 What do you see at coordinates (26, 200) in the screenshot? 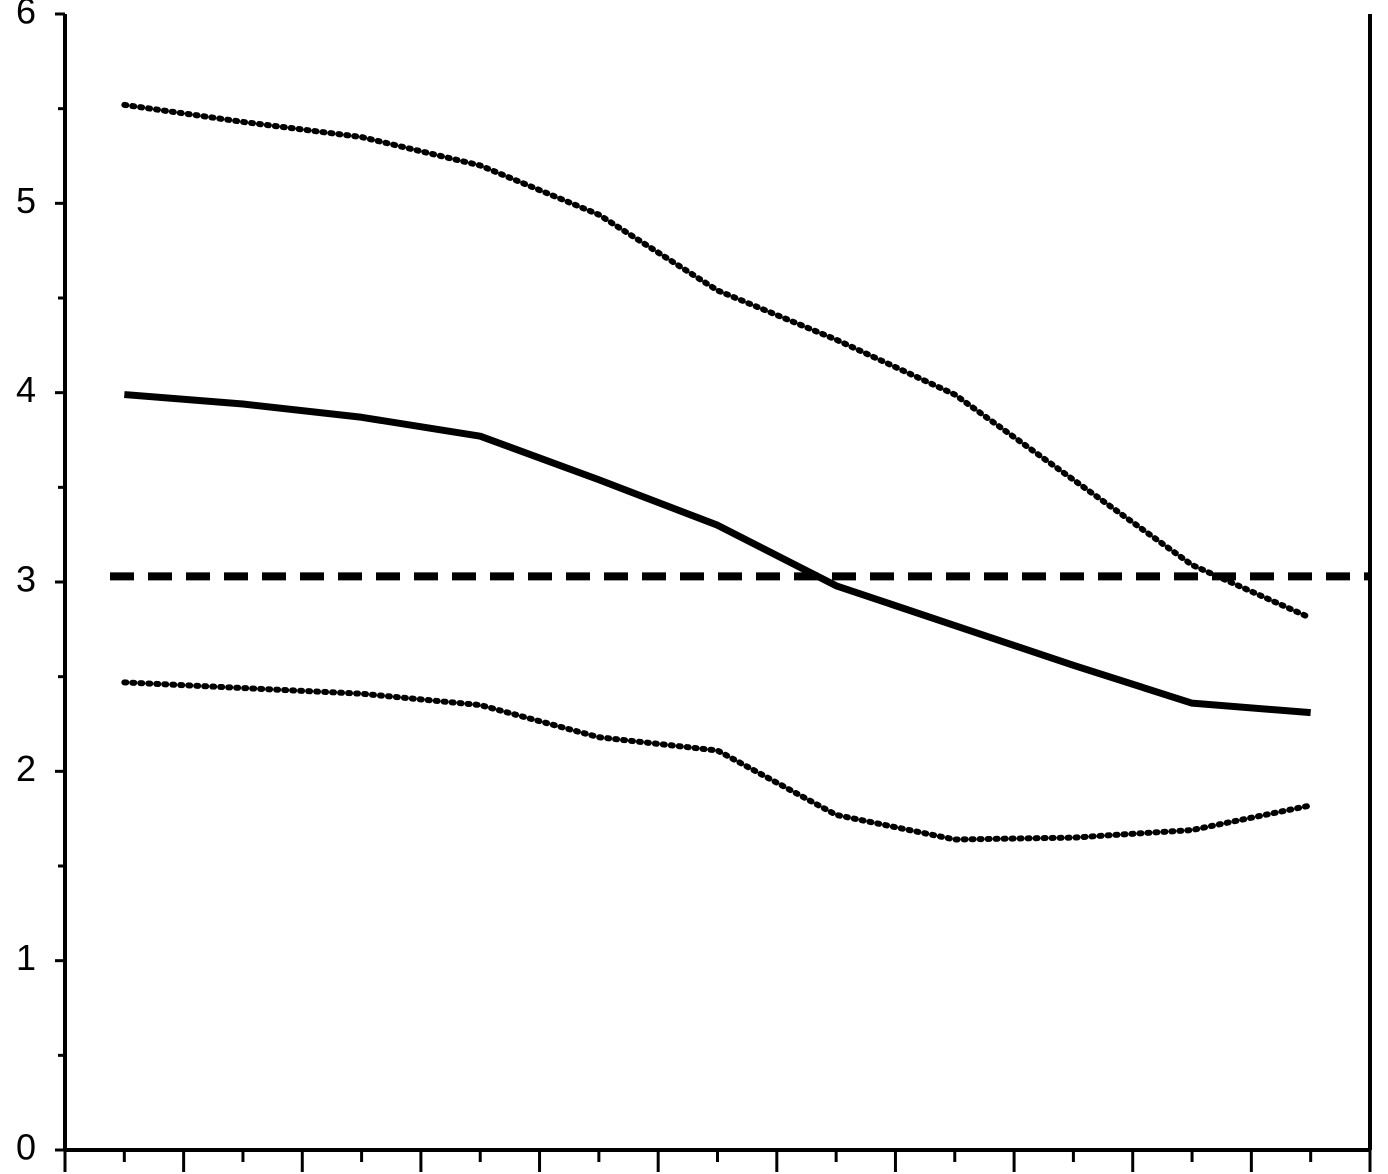
I see `y-tick-label: 5` at bounding box center [26, 200].